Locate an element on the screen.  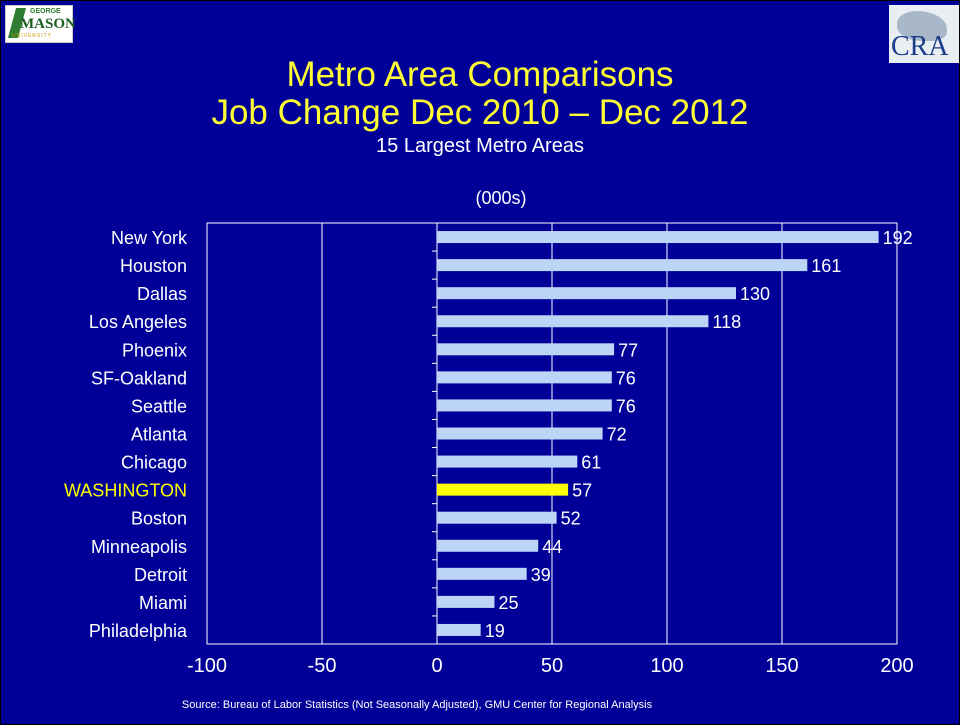
category-label: Chicago is located at coordinates (154, 463).